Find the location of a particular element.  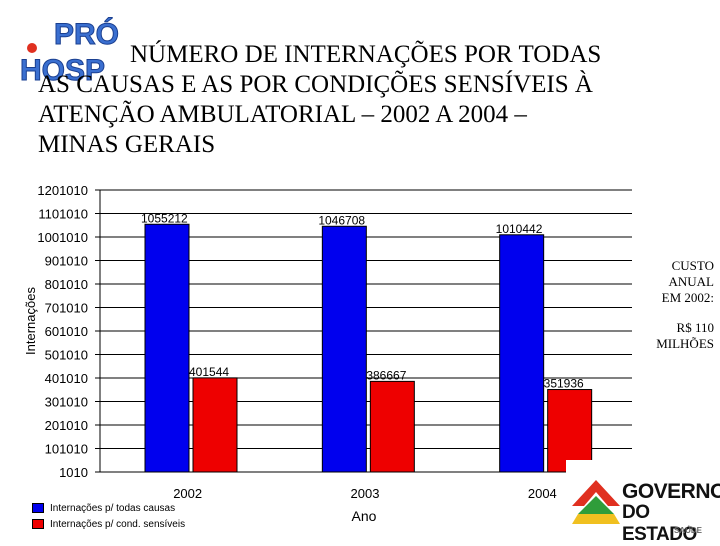

cost-note-value-1: R$ 110 is located at coordinates (695, 327).